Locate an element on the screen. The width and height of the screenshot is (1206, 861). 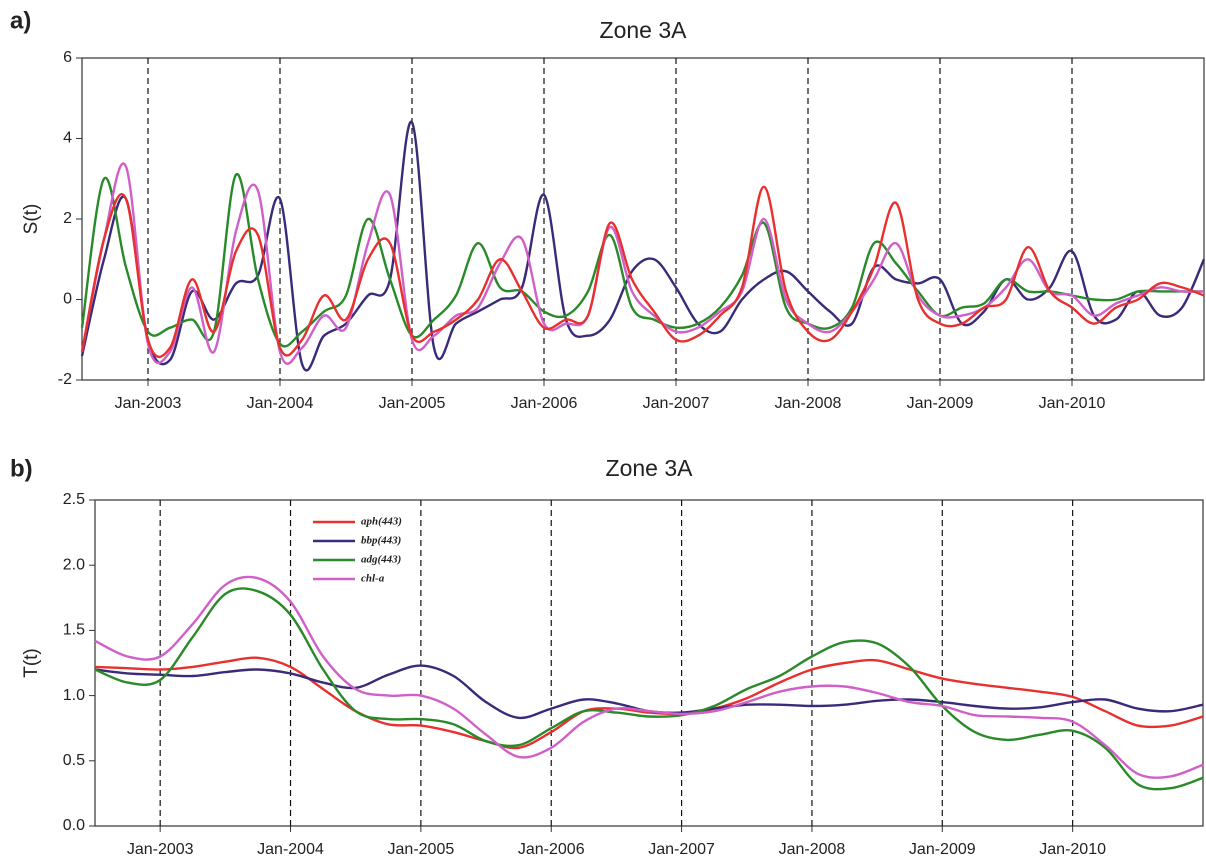
legend-label: bbp(443) is located at coordinates (381, 541).